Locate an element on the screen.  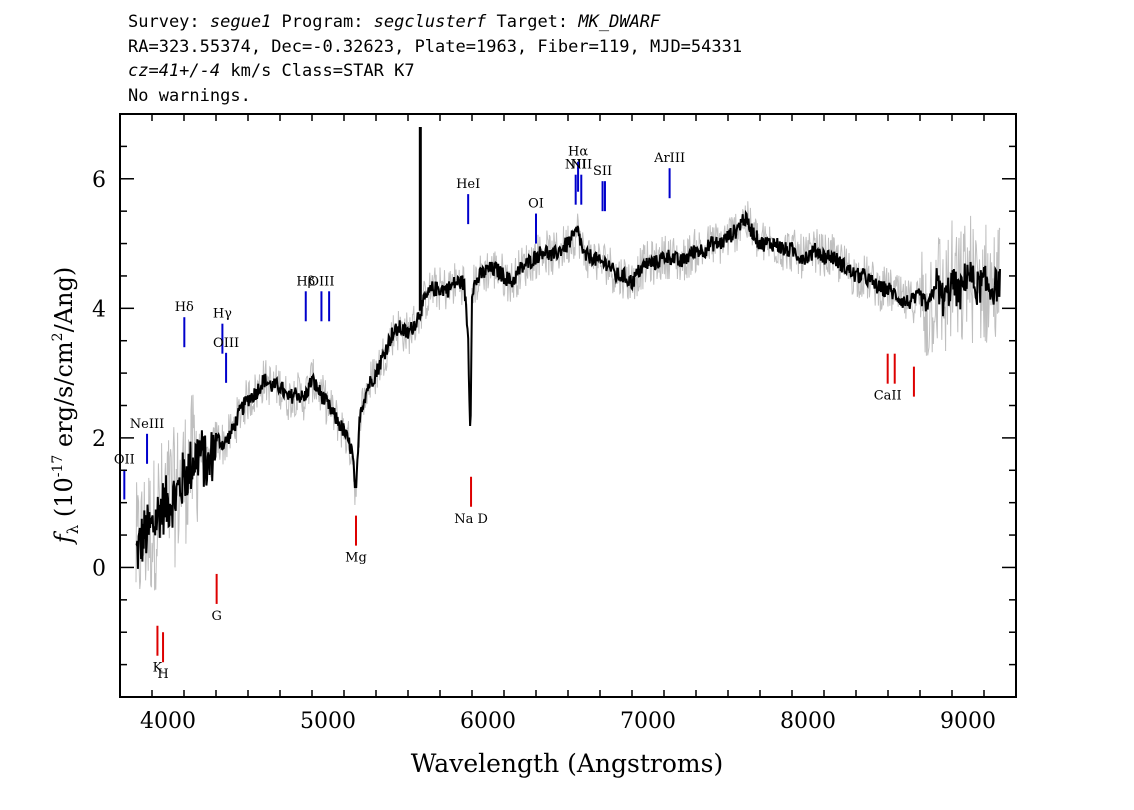
program-label: Program: is located at coordinates (322, 22).